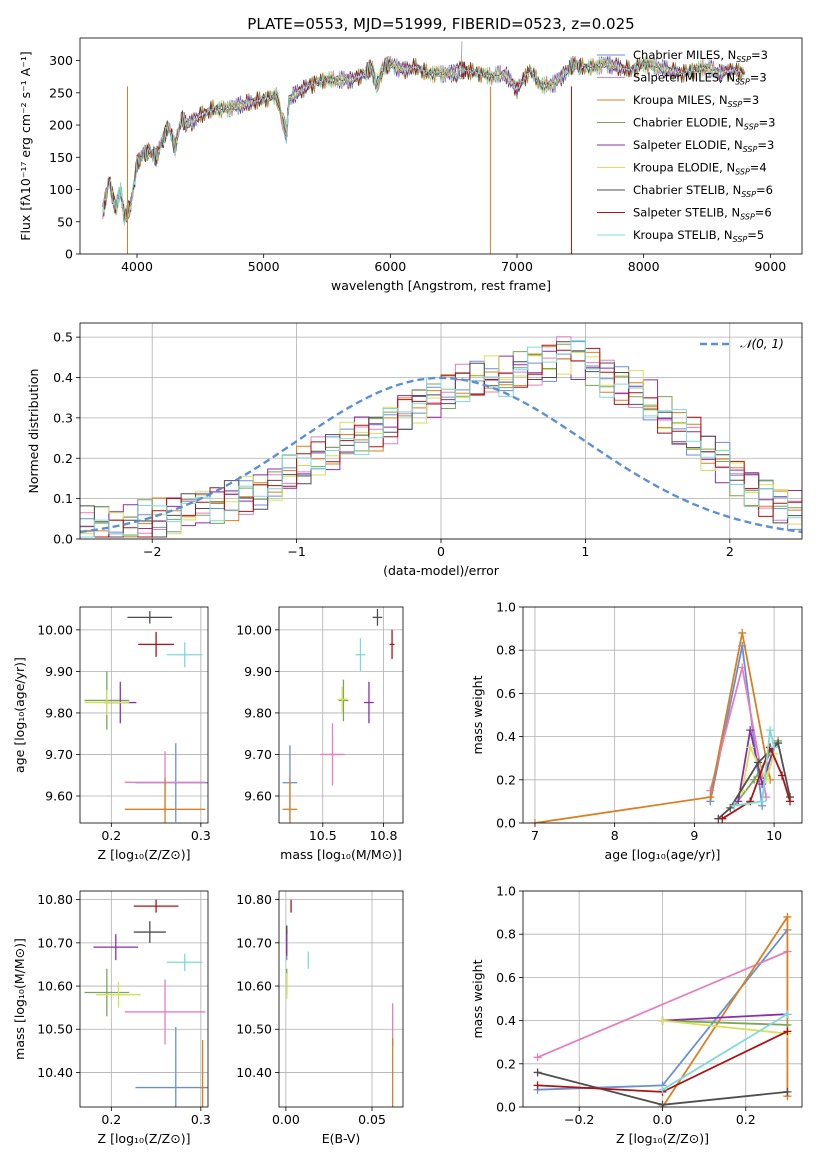 Image resolution: width=819 pixels, height=1170 pixels. What do you see at coordinates (59, 796) in the screenshot?
I see `y-tick-label: 9.60` at bounding box center [59, 796].